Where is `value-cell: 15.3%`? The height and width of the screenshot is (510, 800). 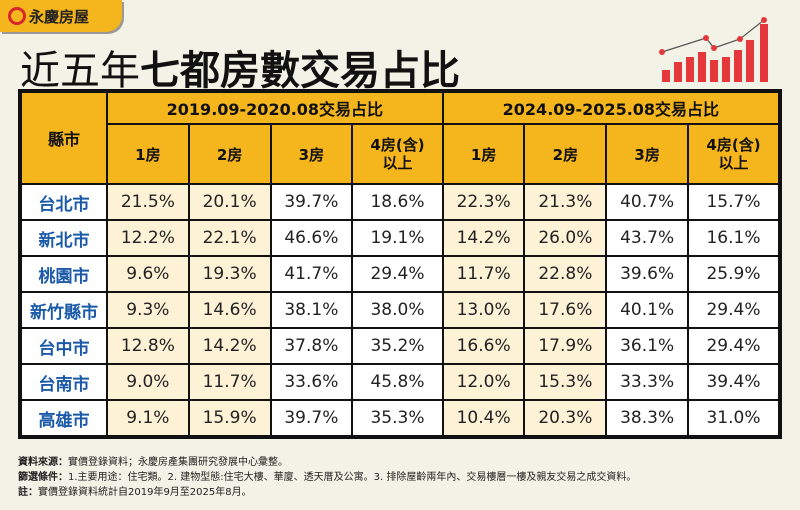
value-cell: 15.3% is located at coordinates (565, 382).